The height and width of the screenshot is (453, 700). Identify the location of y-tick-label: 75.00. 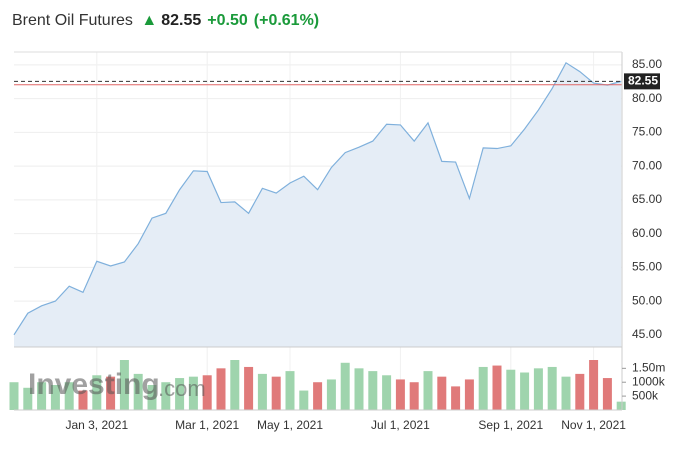
(647, 132).